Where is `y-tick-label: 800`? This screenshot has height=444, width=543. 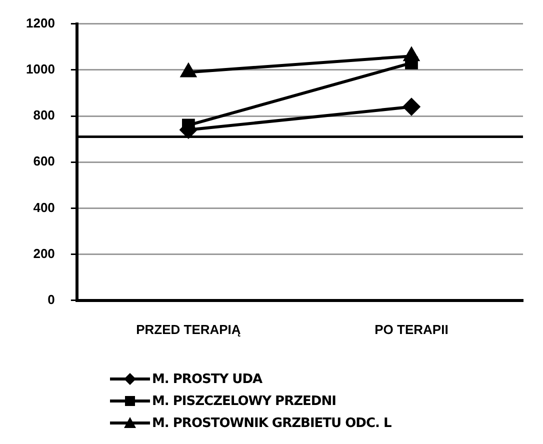 y-tick-label: 800 is located at coordinates (44, 115).